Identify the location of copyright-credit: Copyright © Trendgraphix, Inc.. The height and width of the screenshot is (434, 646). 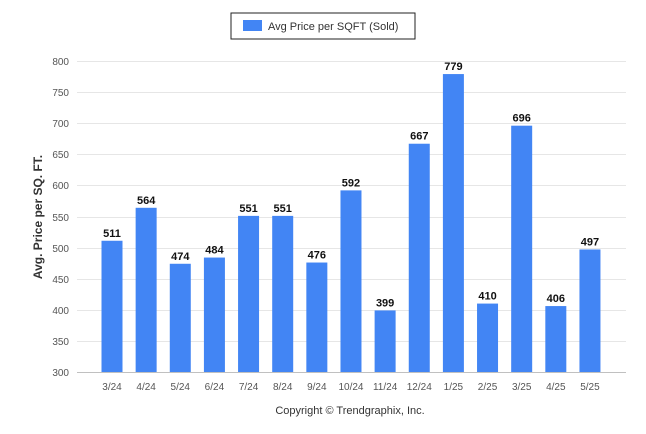
(349, 411).